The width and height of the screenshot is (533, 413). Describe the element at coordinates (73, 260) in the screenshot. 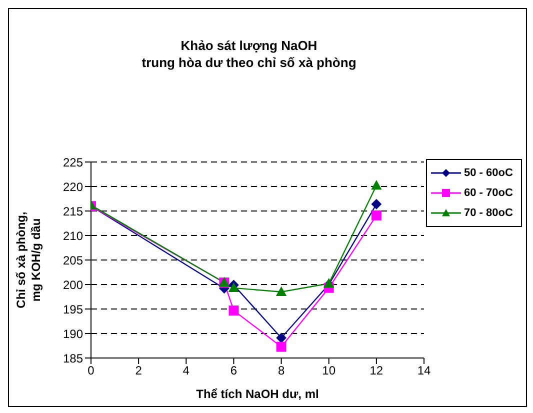

I see `y-tick-label: 205` at that location.